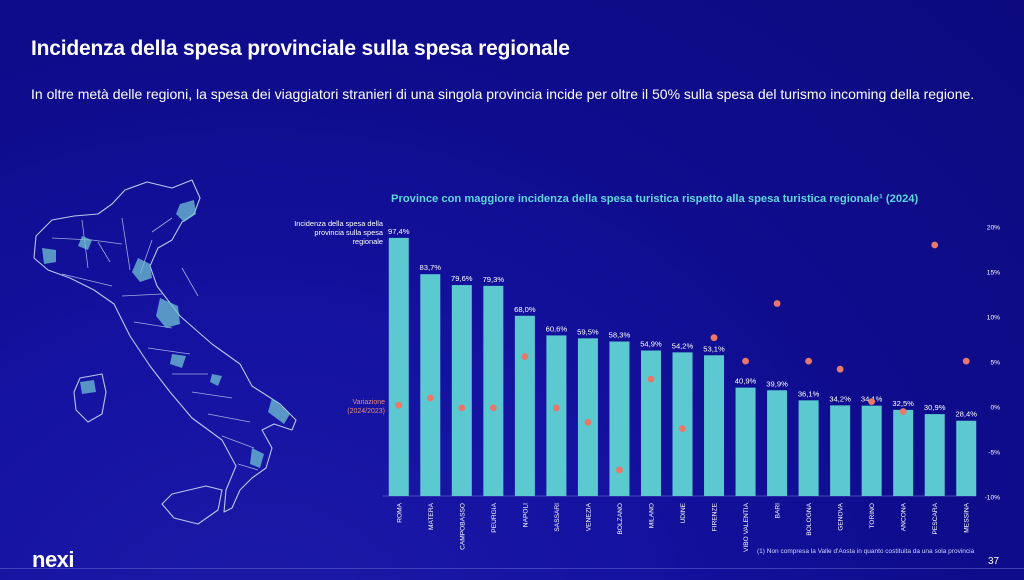 The width and height of the screenshot is (1024, 580). What do you see at coordinates (935, 407) in the screenshot?
I see `bar-value-label: 30,9%` at bounding box center [935, 407].